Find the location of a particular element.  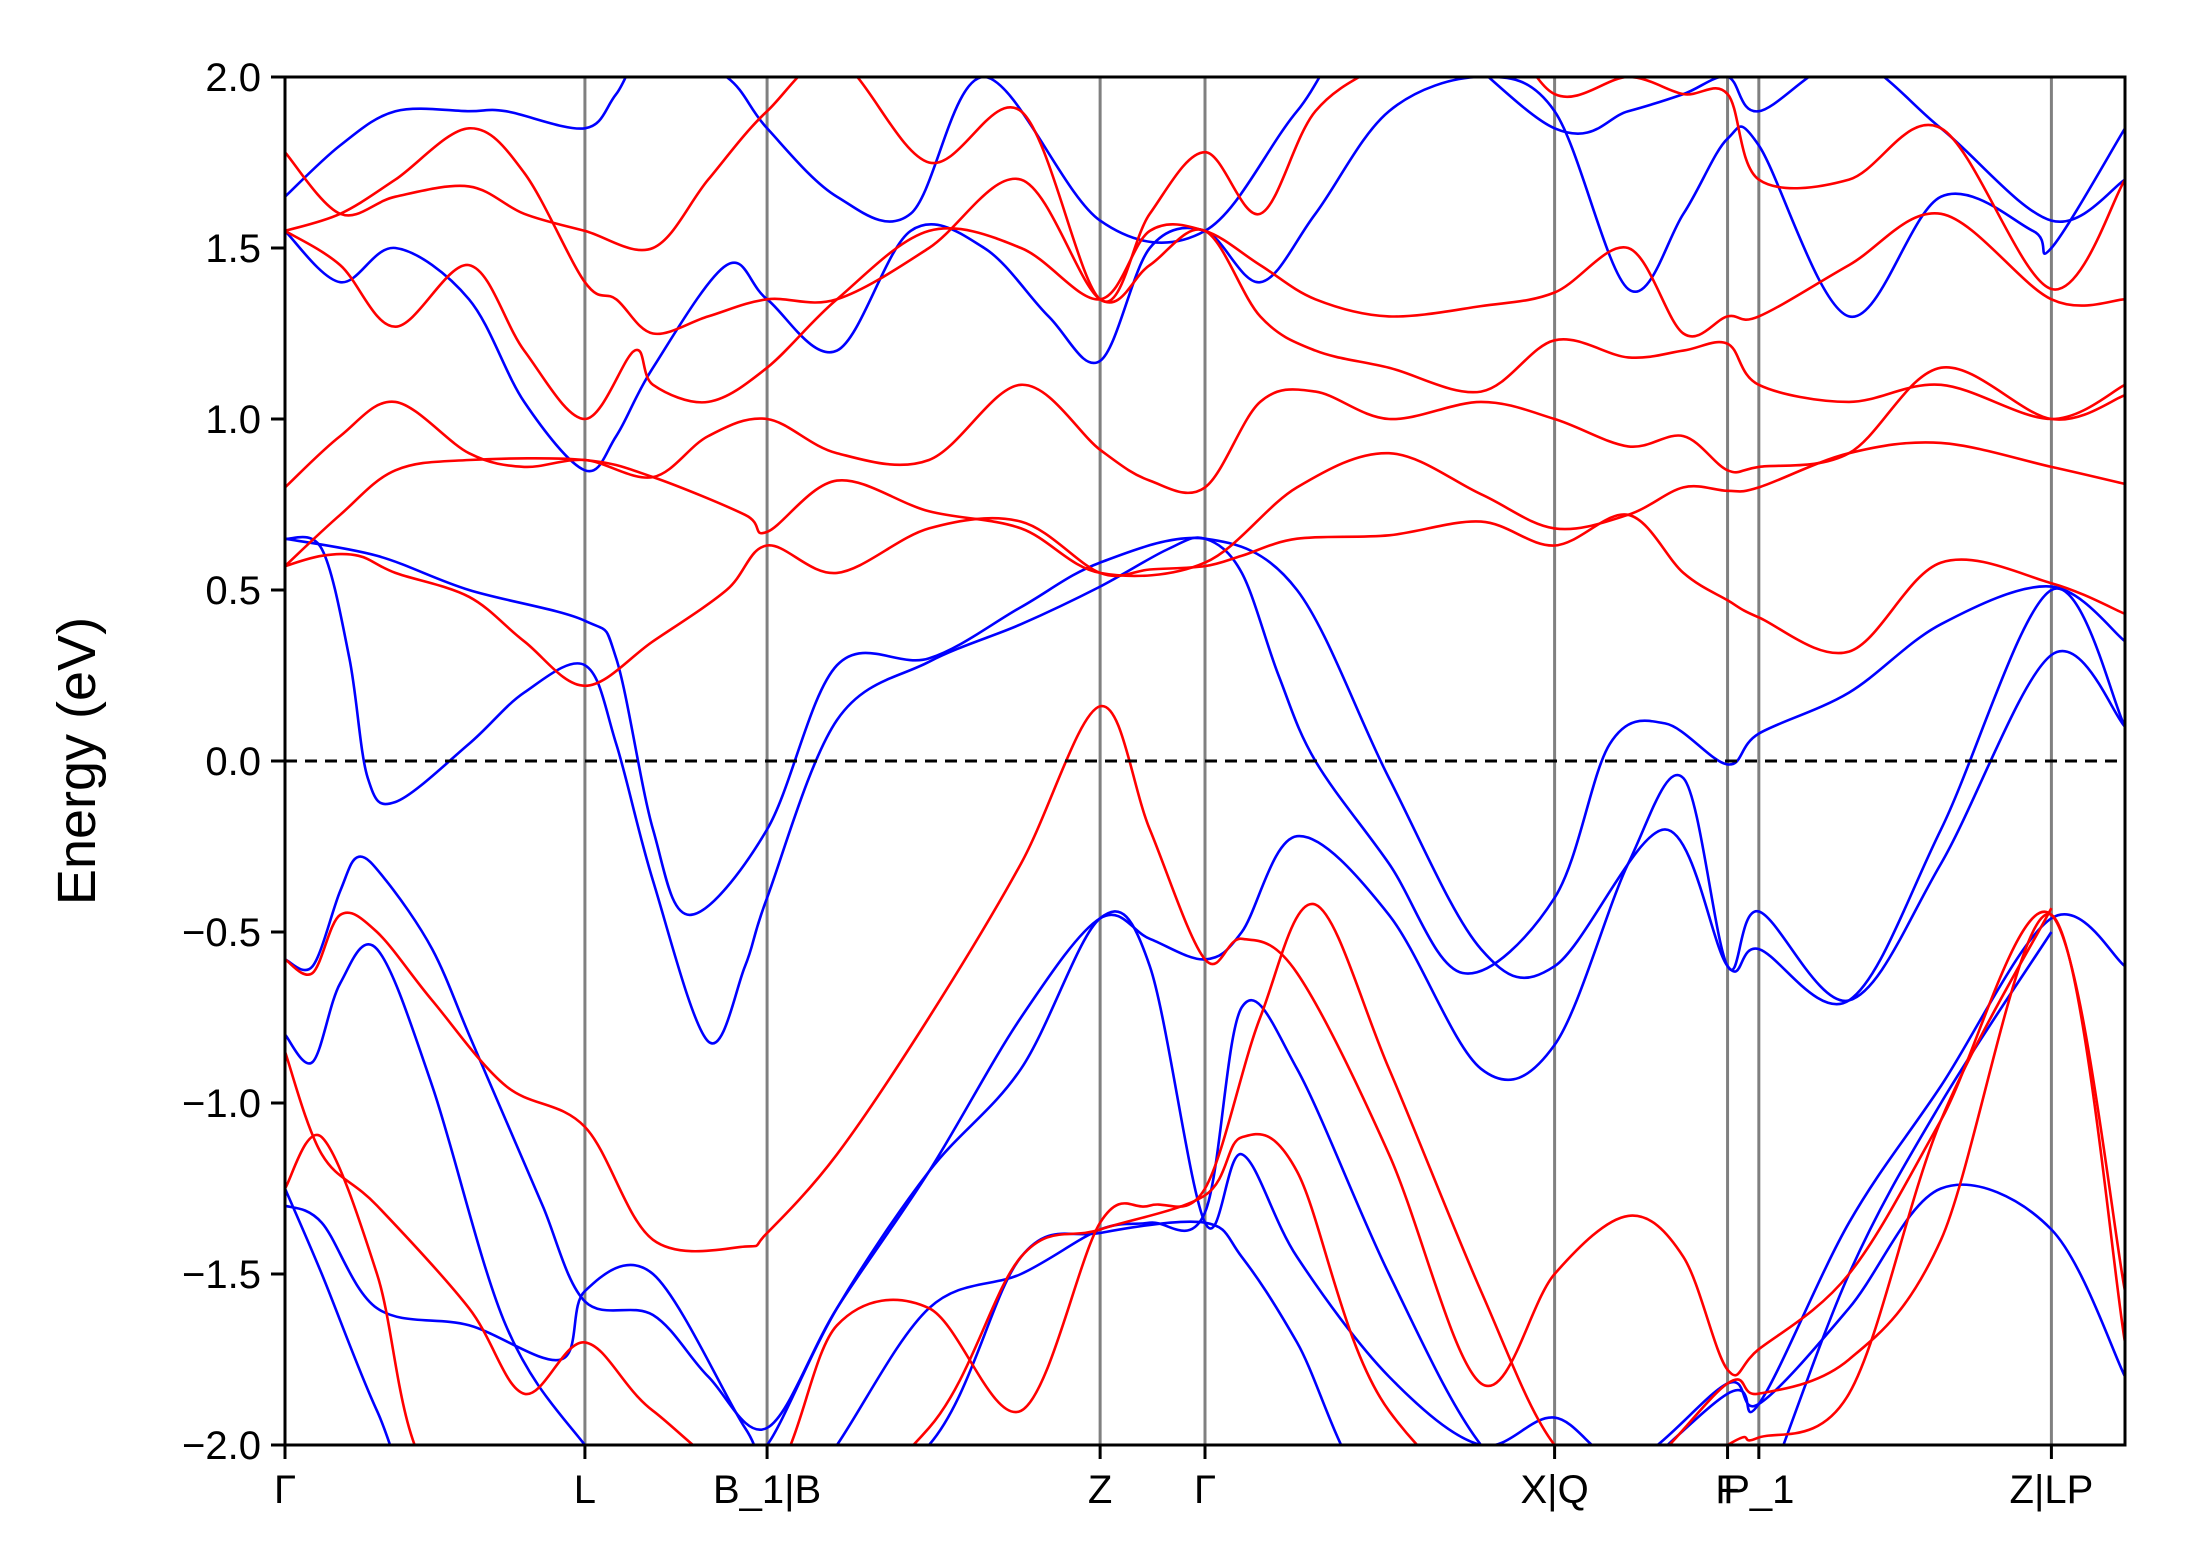

y-axis-ticks: −2.0 −1.5 −1.0 −0.5 0.0 0.5 1.0 1.5 2.0 is located at coordinates (233, 762).